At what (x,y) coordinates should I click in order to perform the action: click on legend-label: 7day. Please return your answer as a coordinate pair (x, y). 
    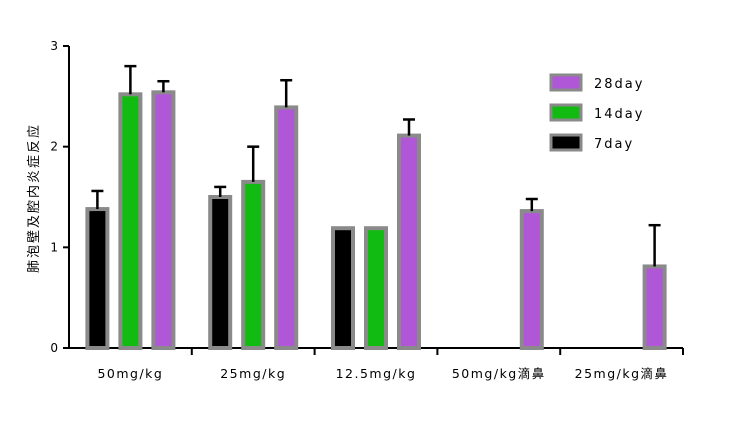
    Looking at the image, I should click on (614, 144).